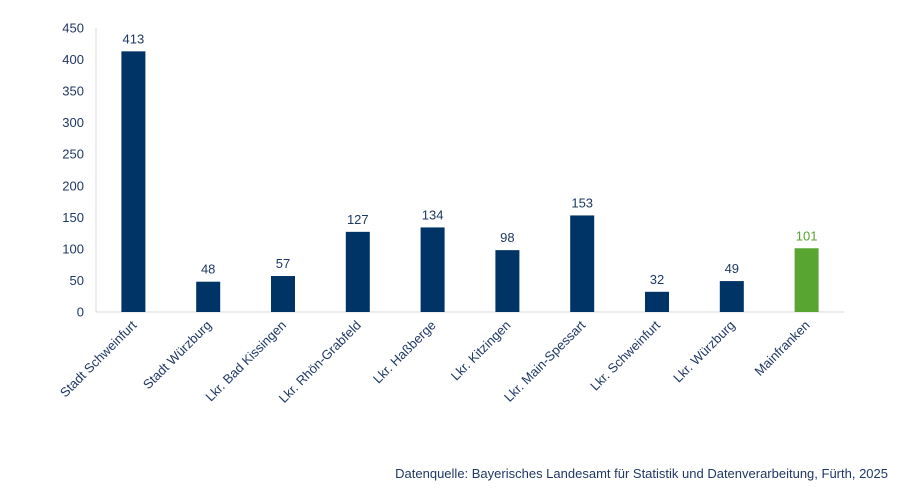 This screenshot has width=900, height=492. I want to click on y-tick-label: 250, so click(73, 154).